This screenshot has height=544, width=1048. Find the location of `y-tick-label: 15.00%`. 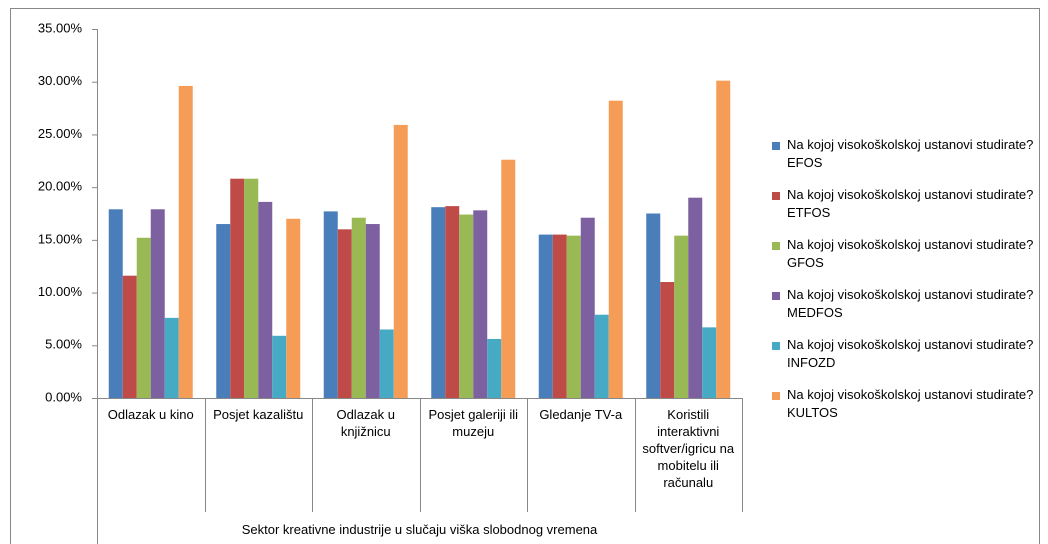

y-tick-label: 15.00% is located at coordinates (60, 238).